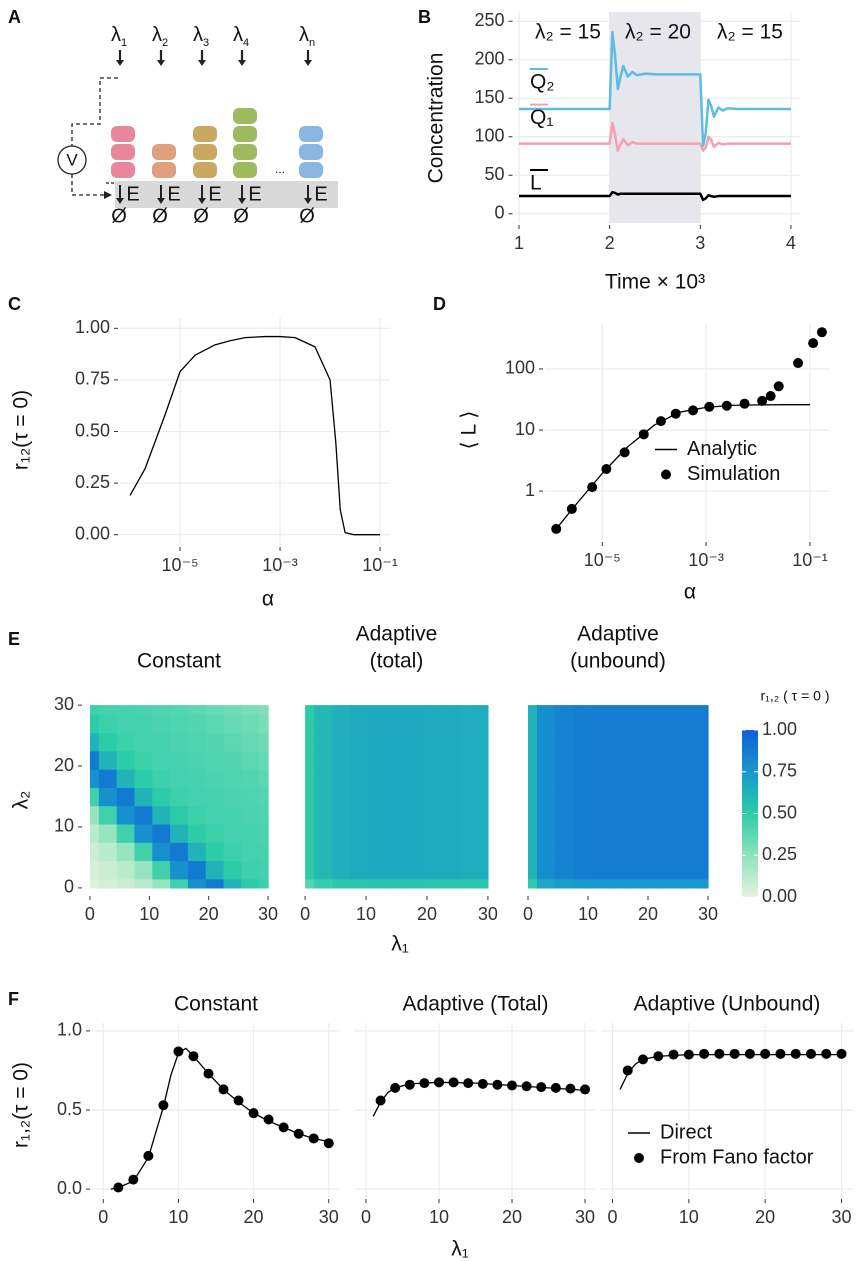  I want to click on y-axis-label: r₁₂(τ = 0), so click(21, 430).